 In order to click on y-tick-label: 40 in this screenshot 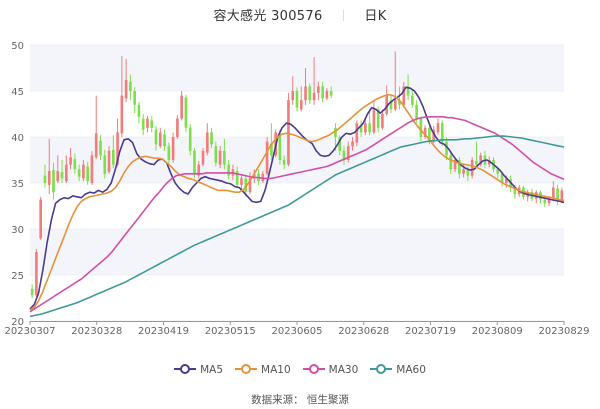, I will do `click(17, 138)`.